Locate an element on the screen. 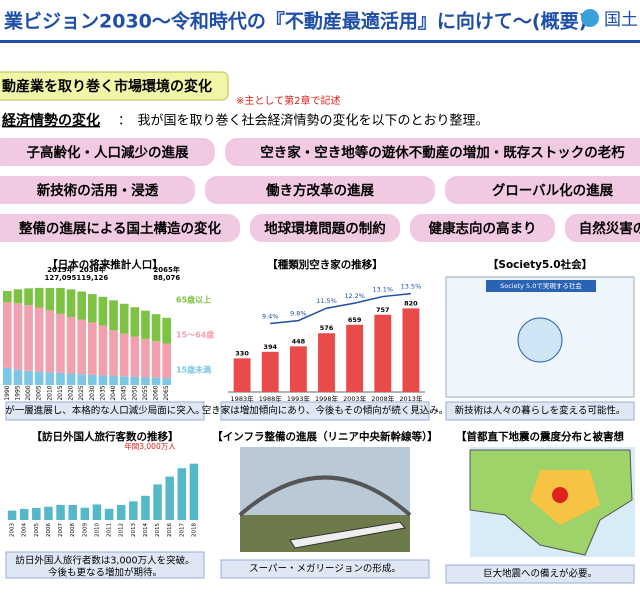  annotation-value: 119,126 is located at coordinates (92, 278).